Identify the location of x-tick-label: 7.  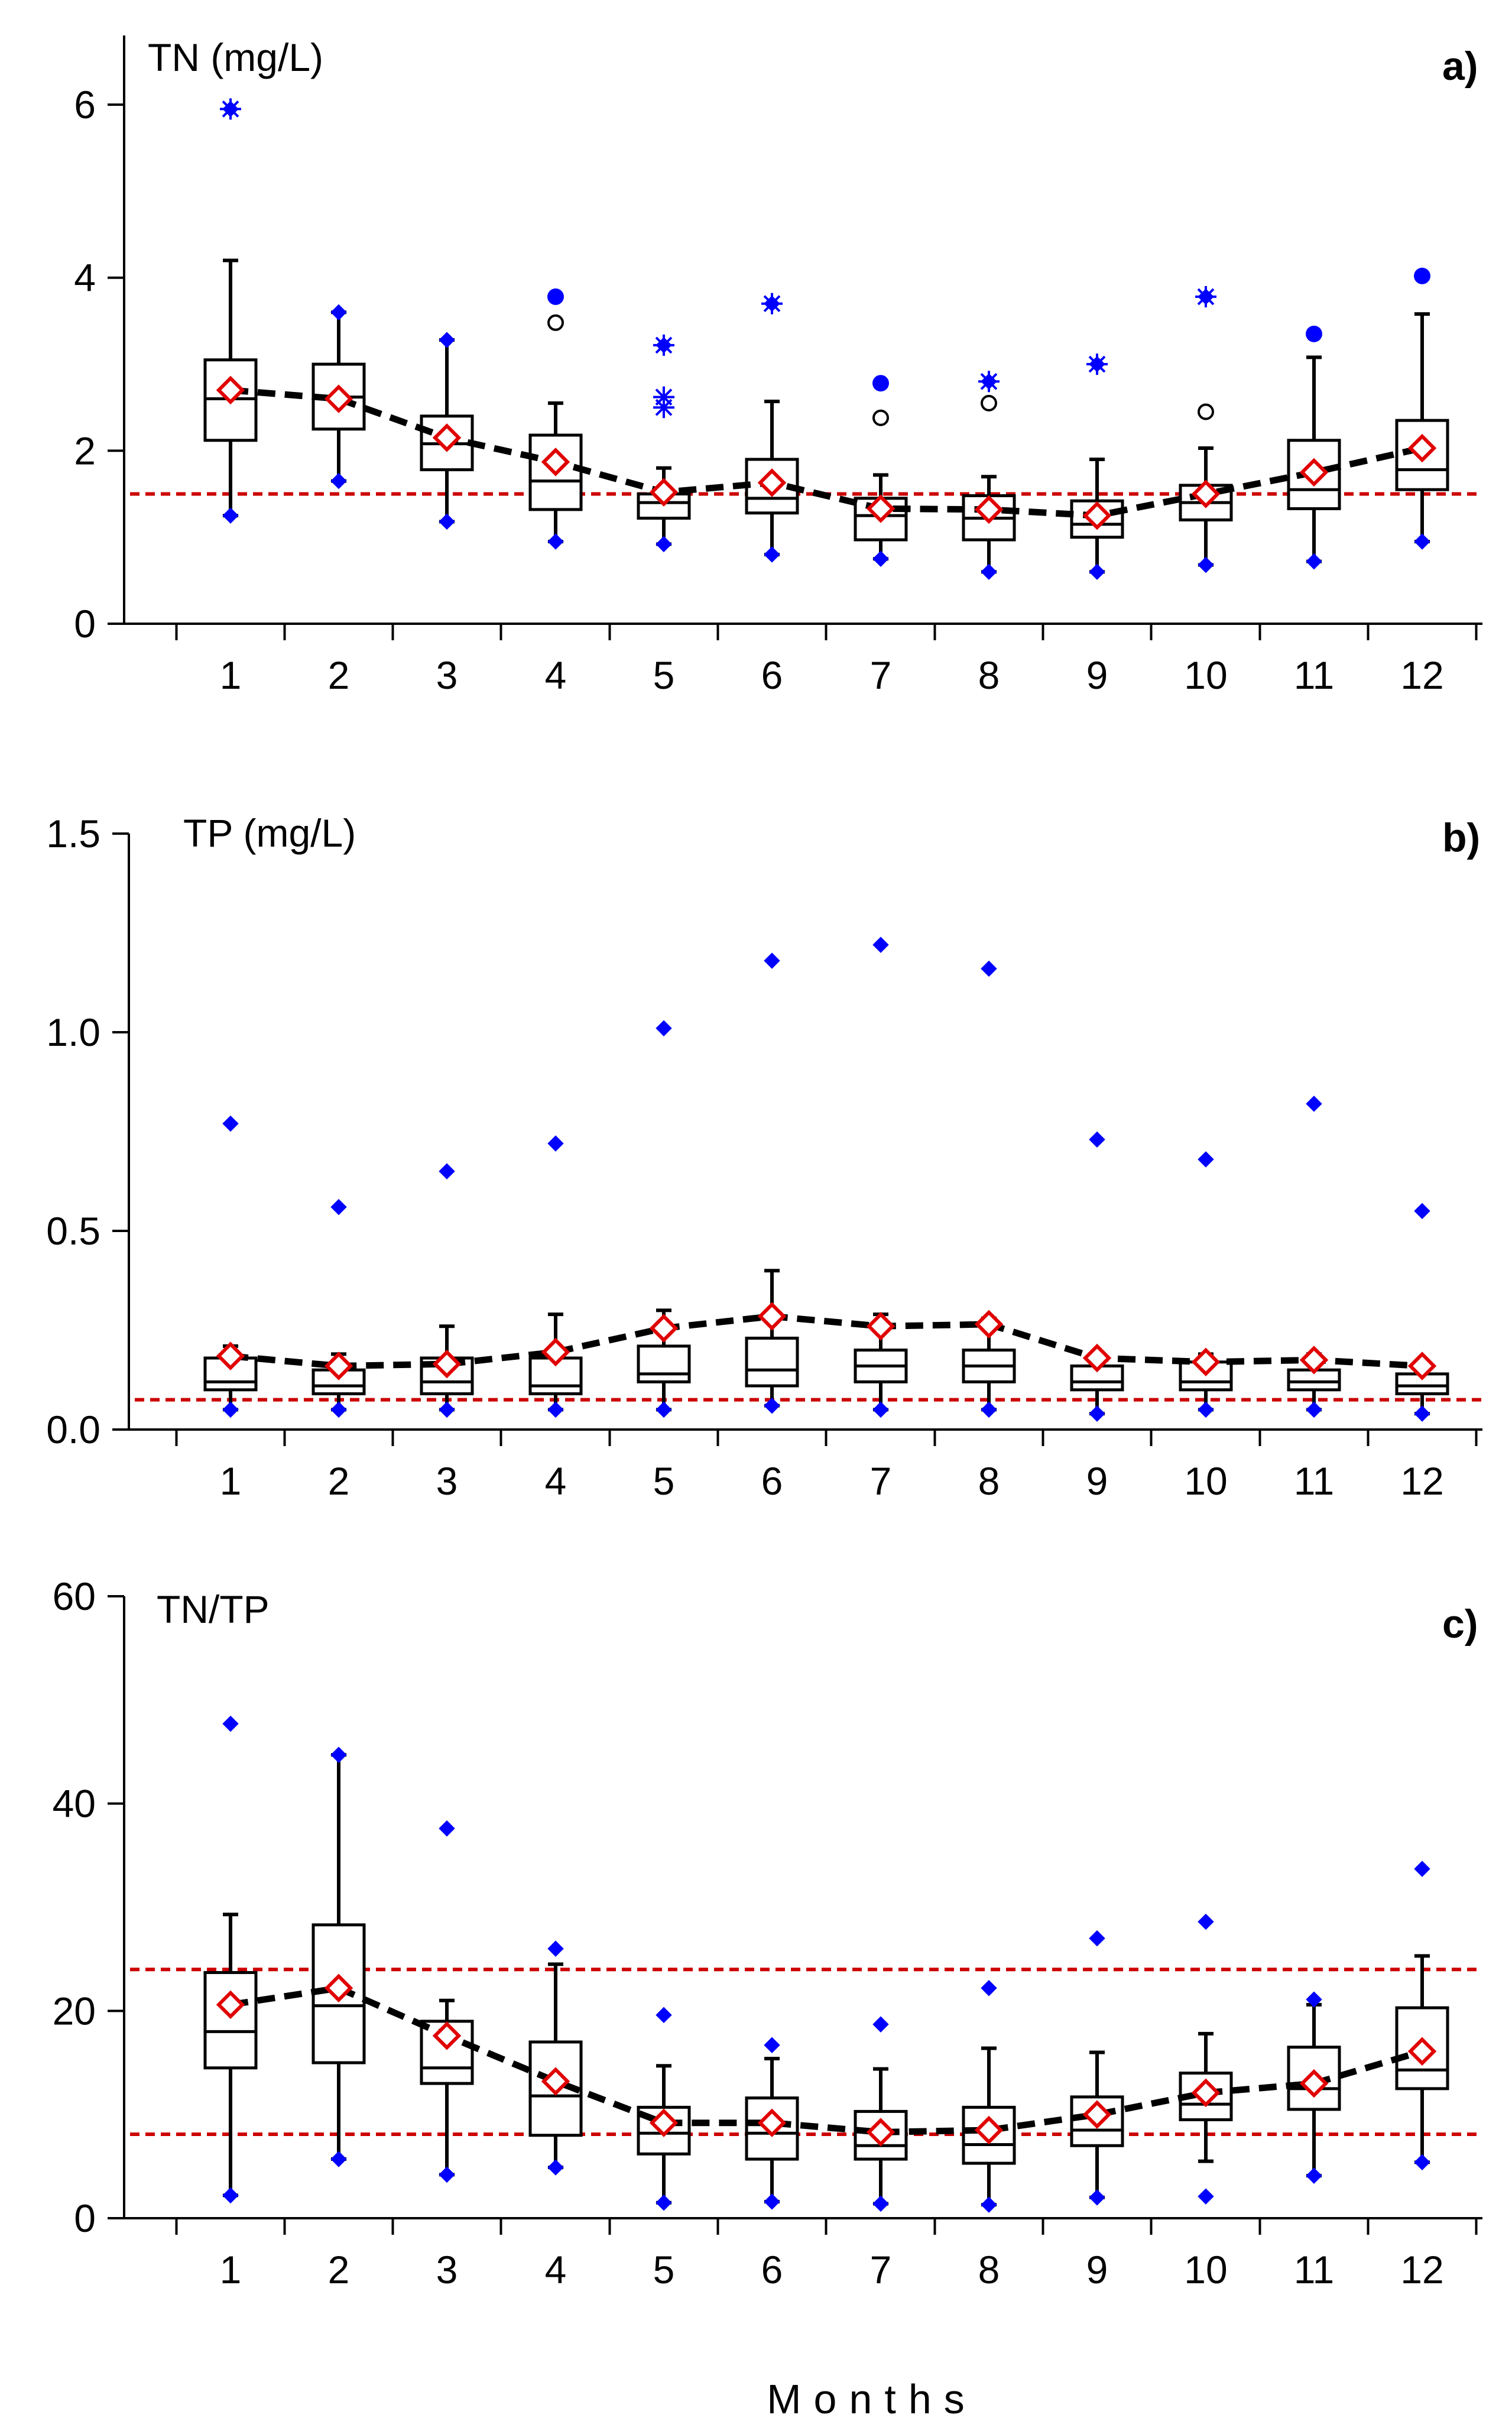
(881, 1481).